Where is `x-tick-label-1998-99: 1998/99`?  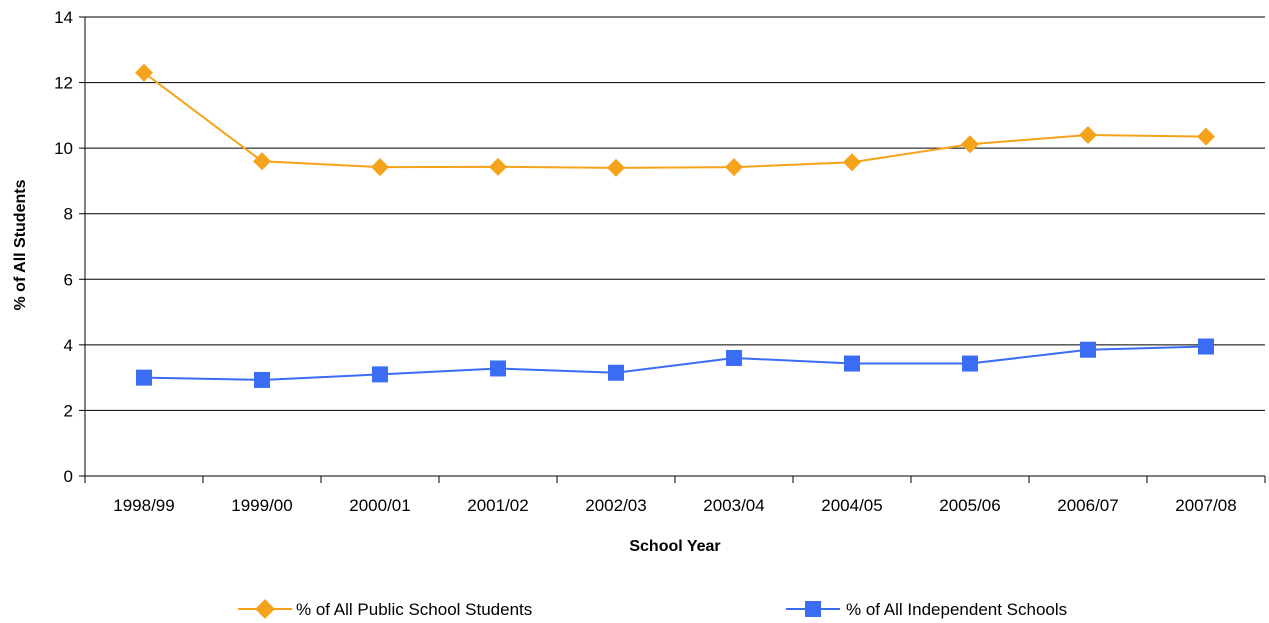
x-tick-label-1998-99: 1998/99 is located at coordinates (143, 505).